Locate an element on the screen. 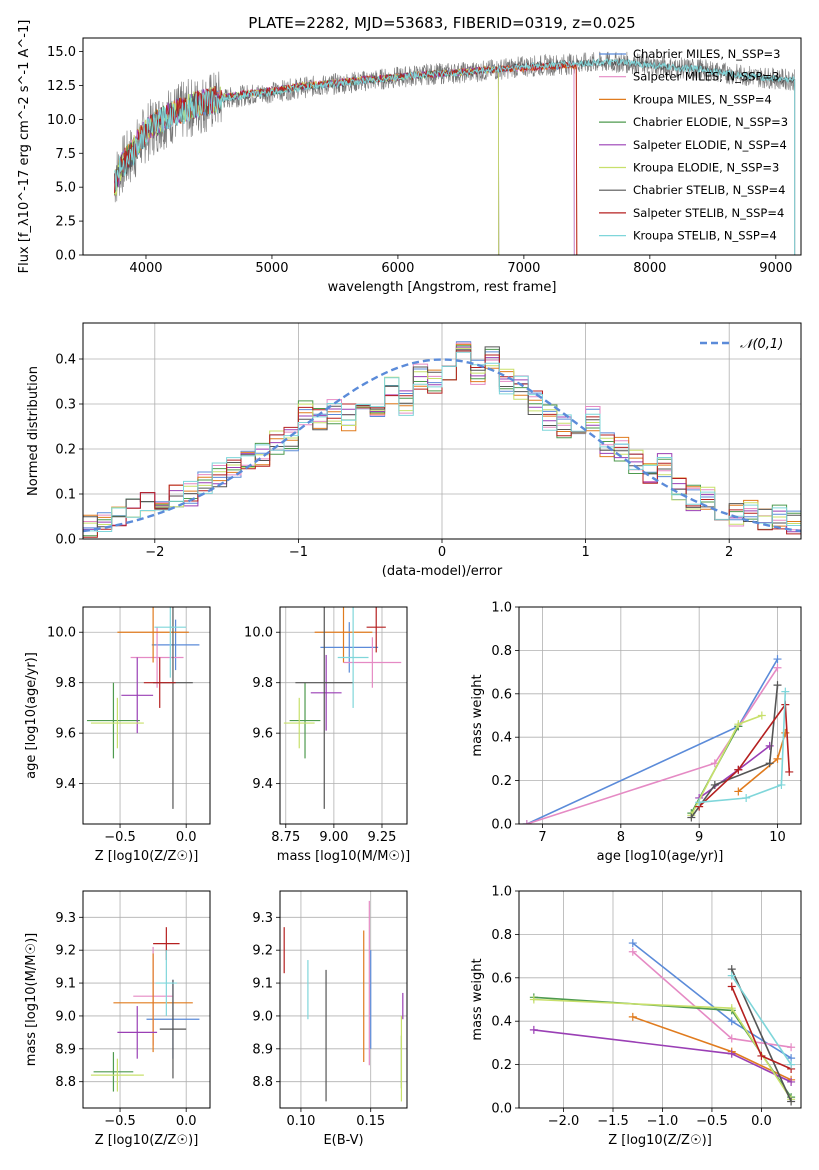 Image resolution: width=819 pixels, height=1170 pixels. x-tick-label: 8000 is located at coordinates (649, 268).